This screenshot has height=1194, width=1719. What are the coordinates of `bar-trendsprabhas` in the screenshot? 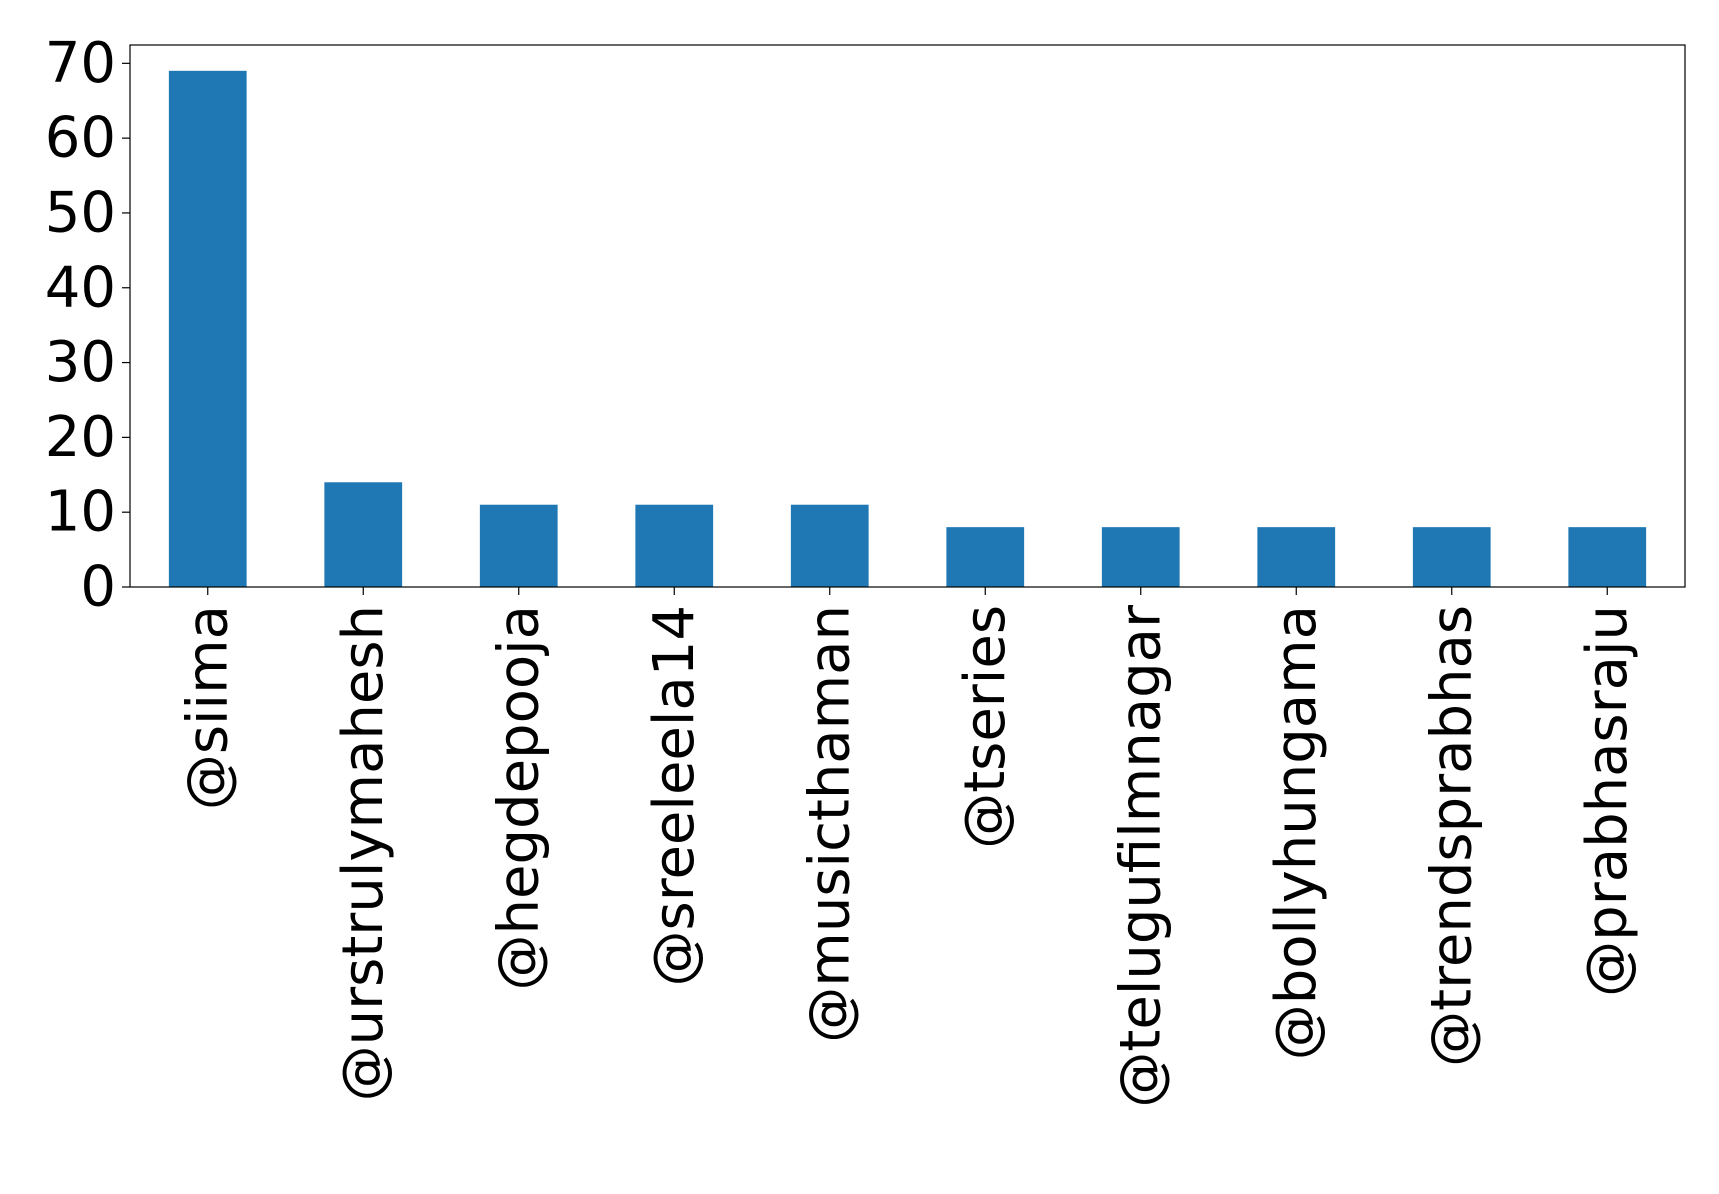 It's located at (1451, 557).